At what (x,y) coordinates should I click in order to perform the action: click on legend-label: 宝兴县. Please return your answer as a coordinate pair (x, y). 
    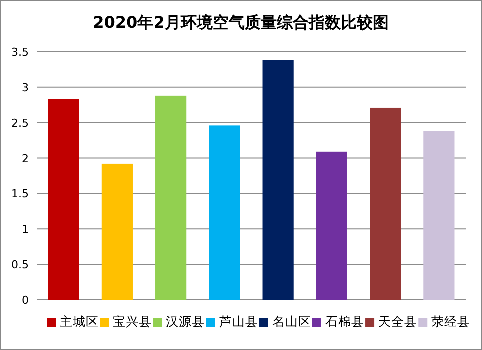
    Looking at the image, I should click on (132, 321).